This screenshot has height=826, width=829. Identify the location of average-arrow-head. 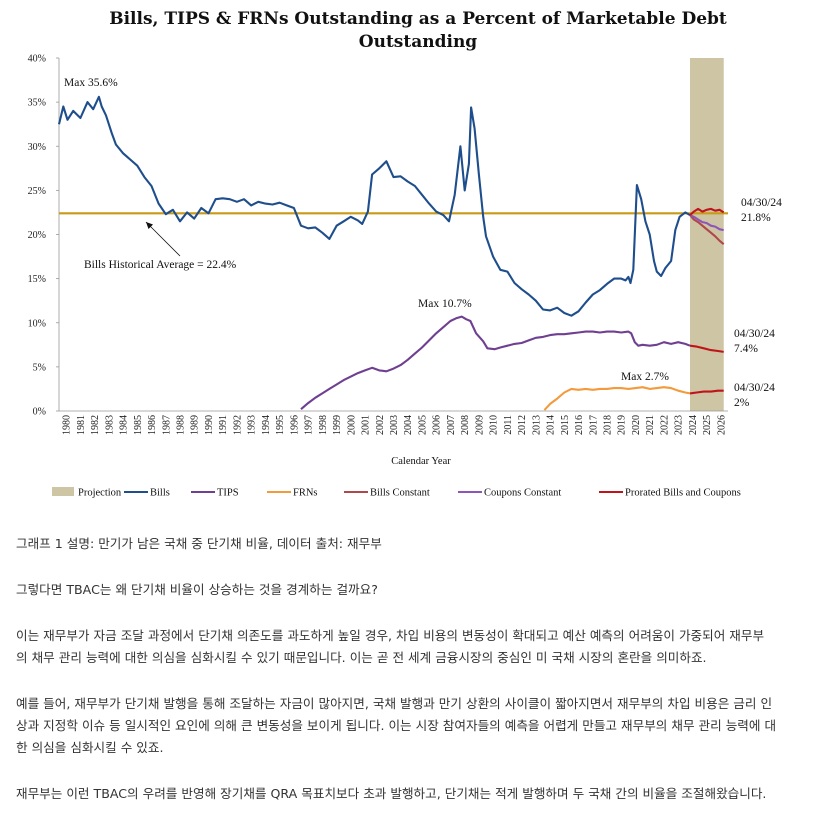
(149, 225).